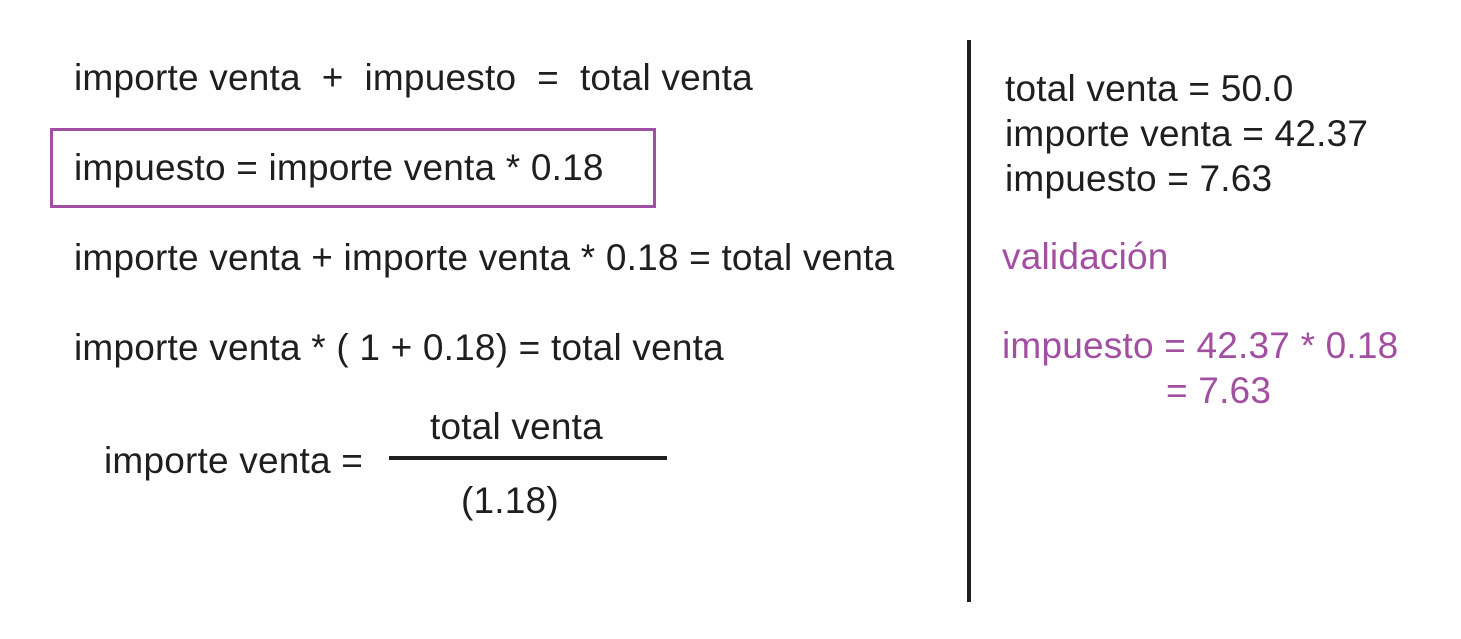  What do you see at coordinates (1187, 133) in the screenshot?
I see `importe-value: importe venta = 42.37` at bounding box center [1187, 133].